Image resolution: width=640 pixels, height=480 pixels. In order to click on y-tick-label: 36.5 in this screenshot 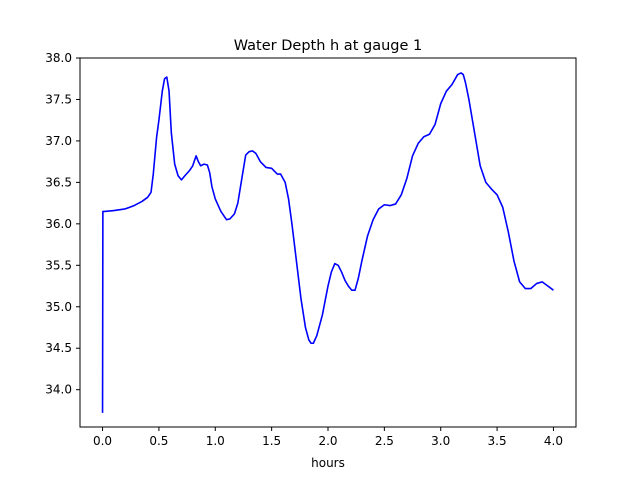, I will do `click(58, 182)`.